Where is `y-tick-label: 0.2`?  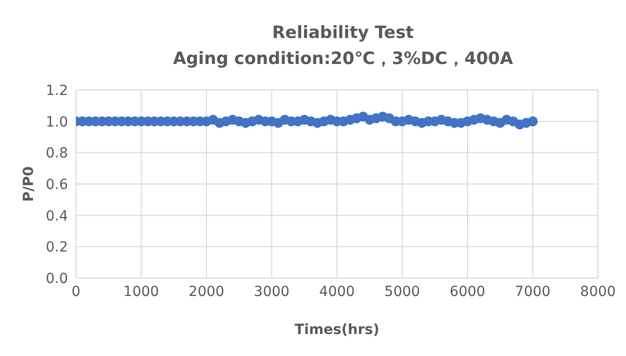 y-tick-label: 0.2 is located at coordinates (57, 248).